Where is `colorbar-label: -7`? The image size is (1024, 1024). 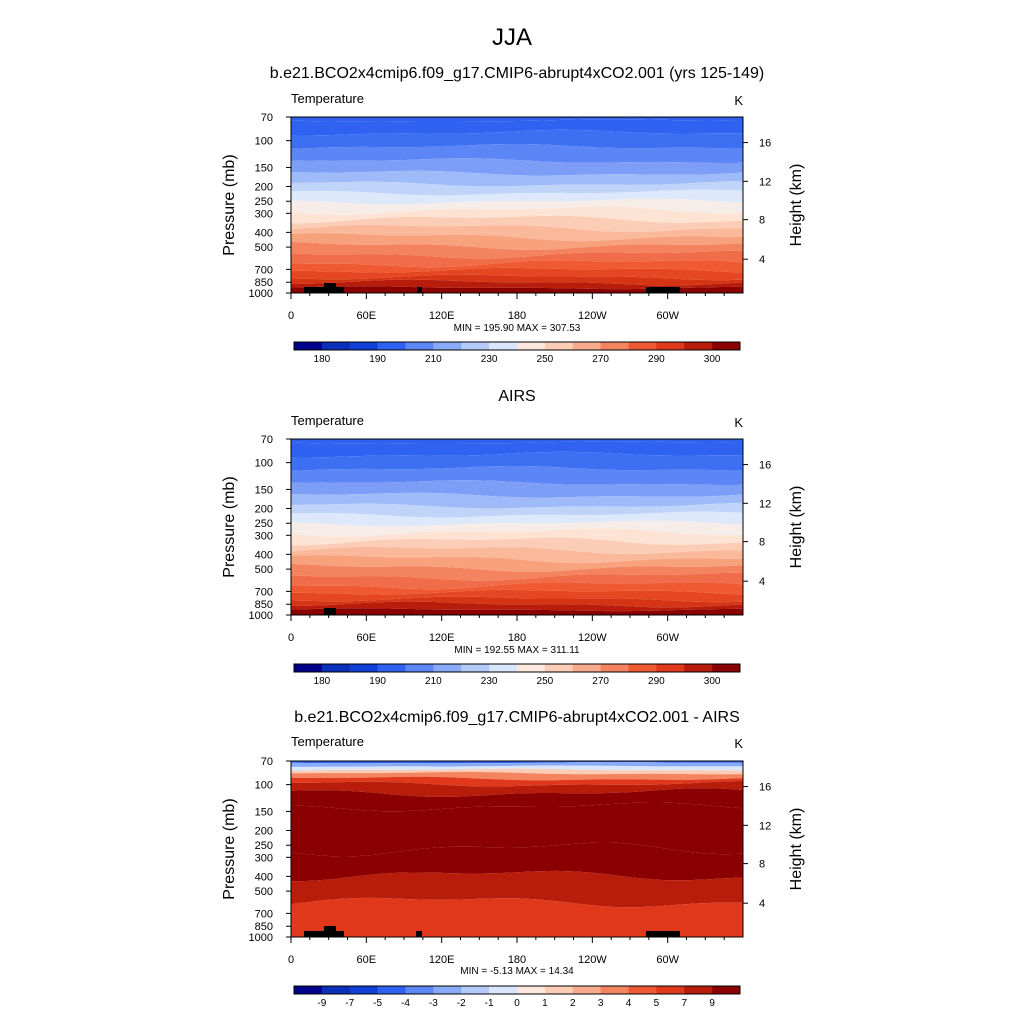 colorbar-label: -7 is located at coordinates (349, 1003).